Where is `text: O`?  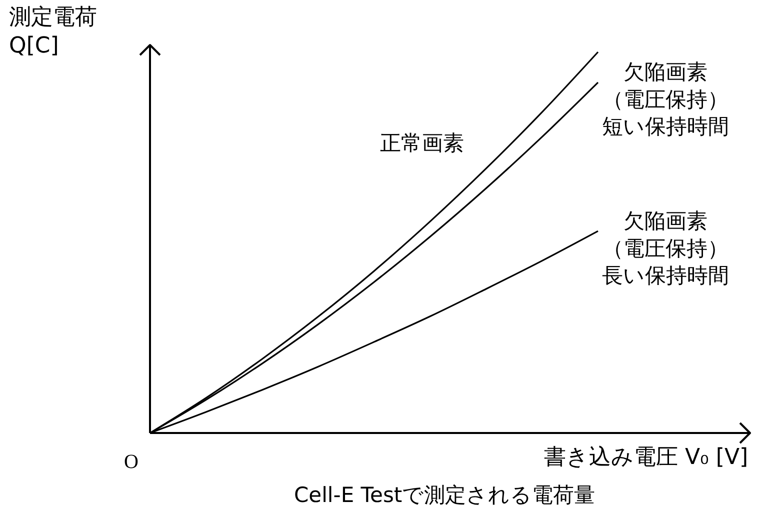
text: O is located at coordinates (131, 462).